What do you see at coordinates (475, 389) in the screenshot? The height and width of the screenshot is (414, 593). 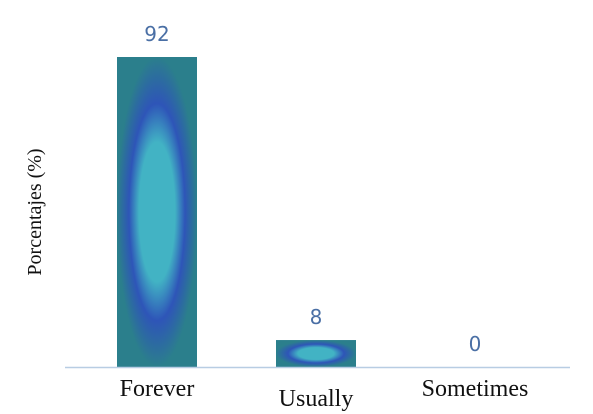 I see `x-tick-label-sometimes: Sometimes` at bounding box center [475, 389].